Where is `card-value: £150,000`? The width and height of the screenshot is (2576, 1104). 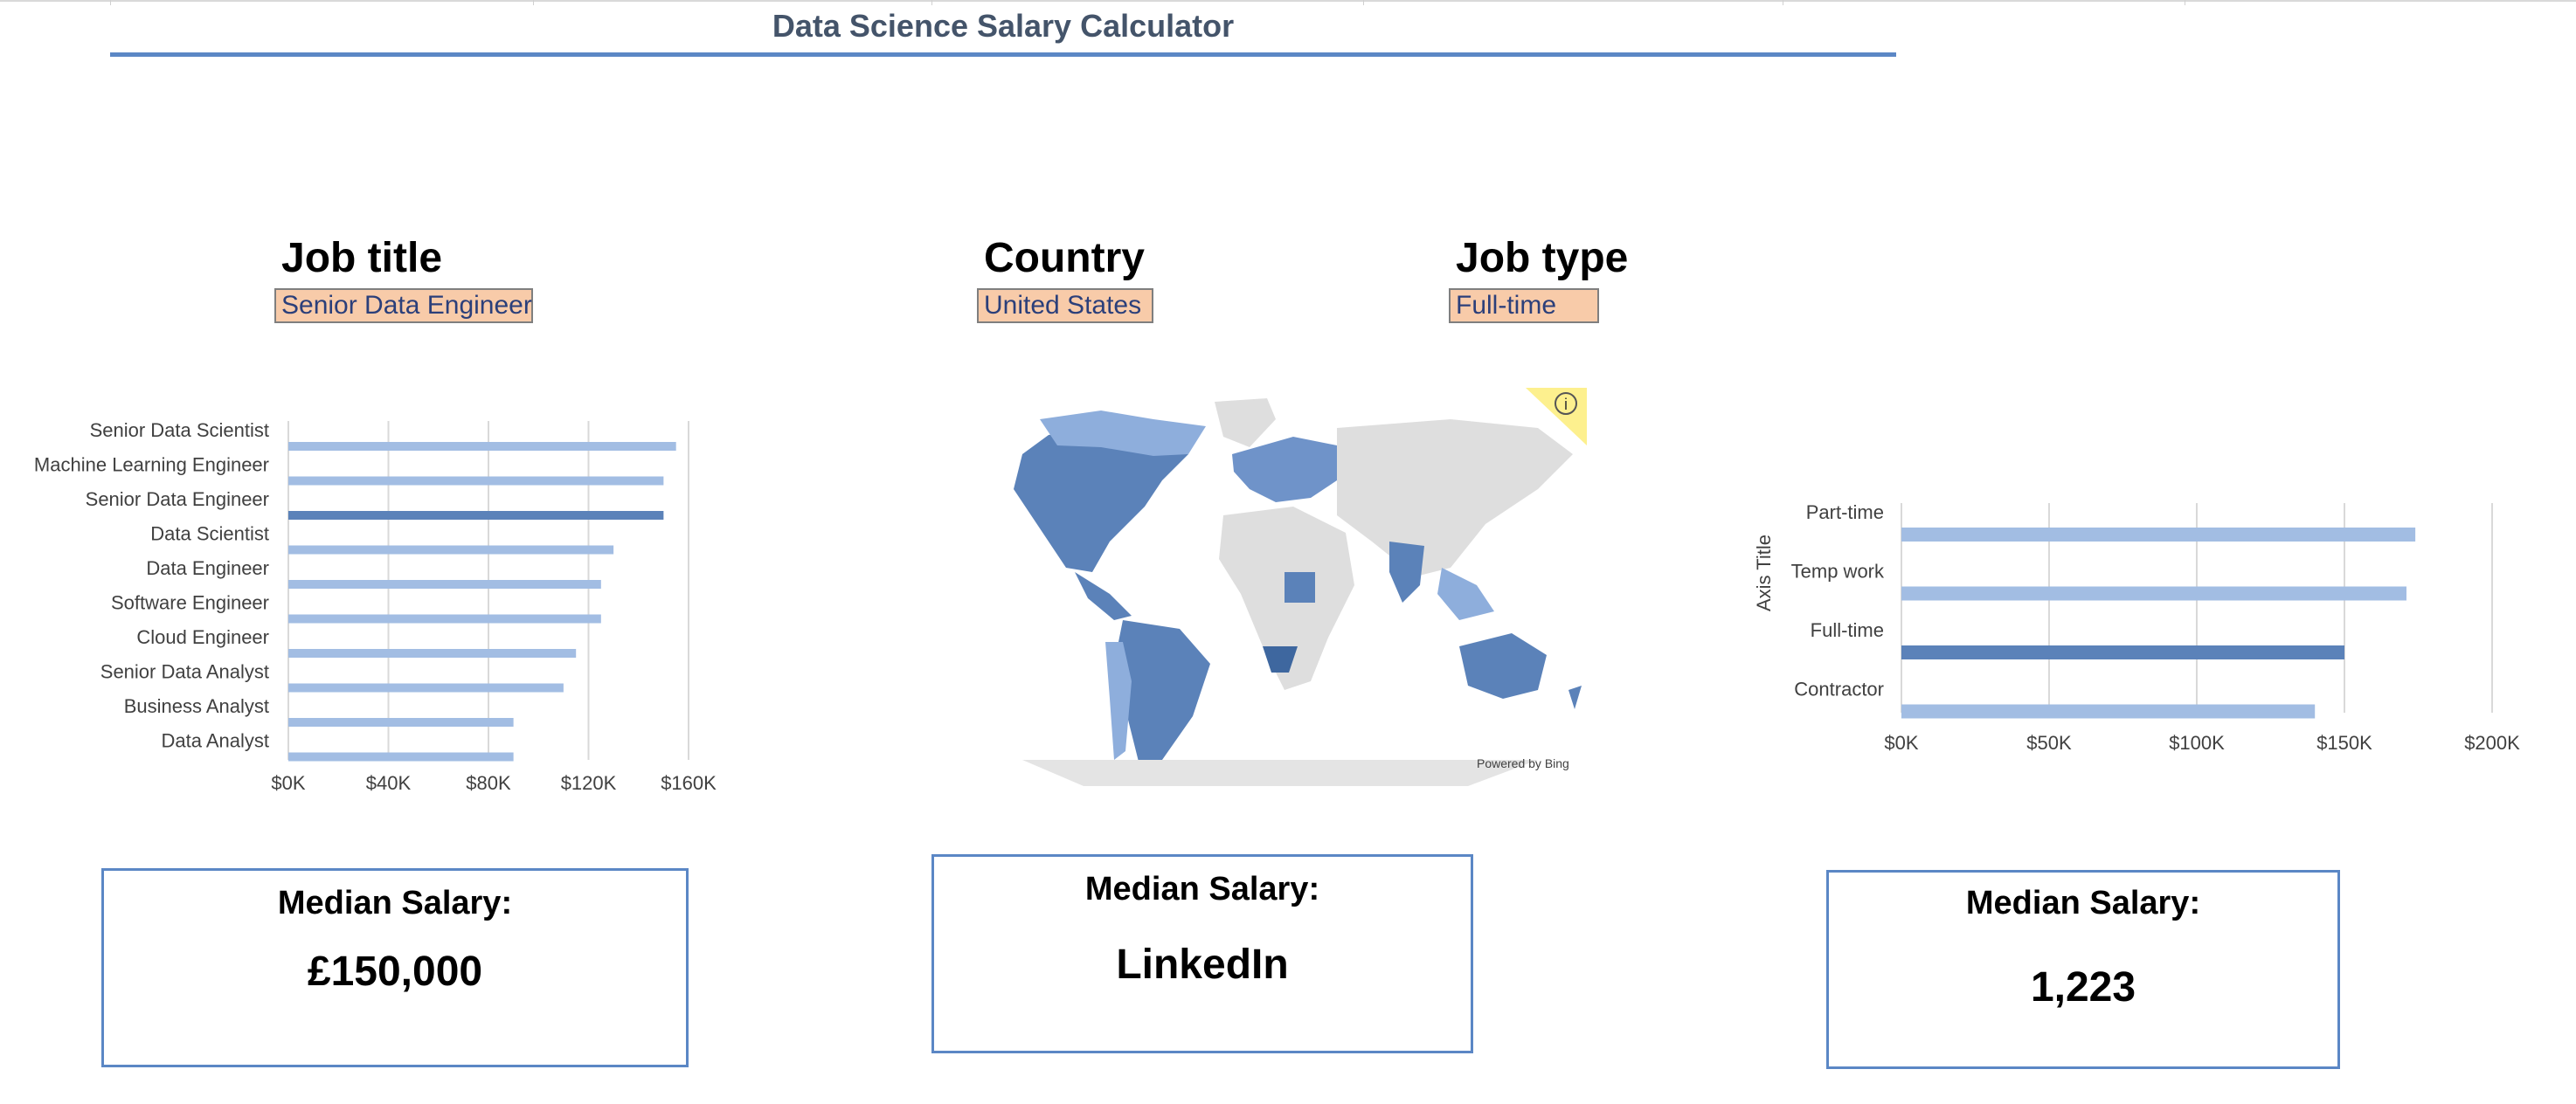
card-value: £150,000 is located at coordinates (395, 972).